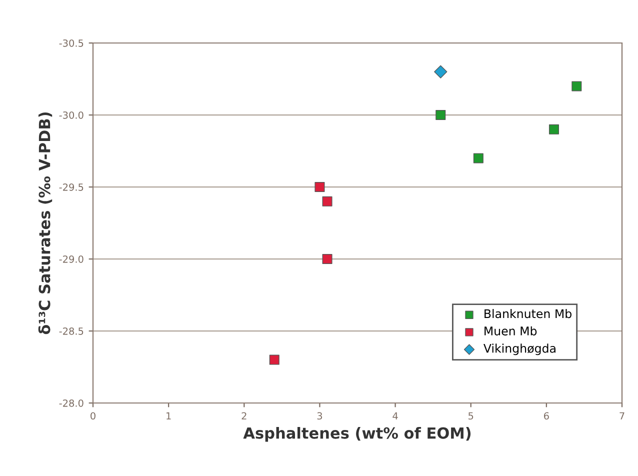  I want to click on legend-label: Vikinghøgda, so click(520, 350).